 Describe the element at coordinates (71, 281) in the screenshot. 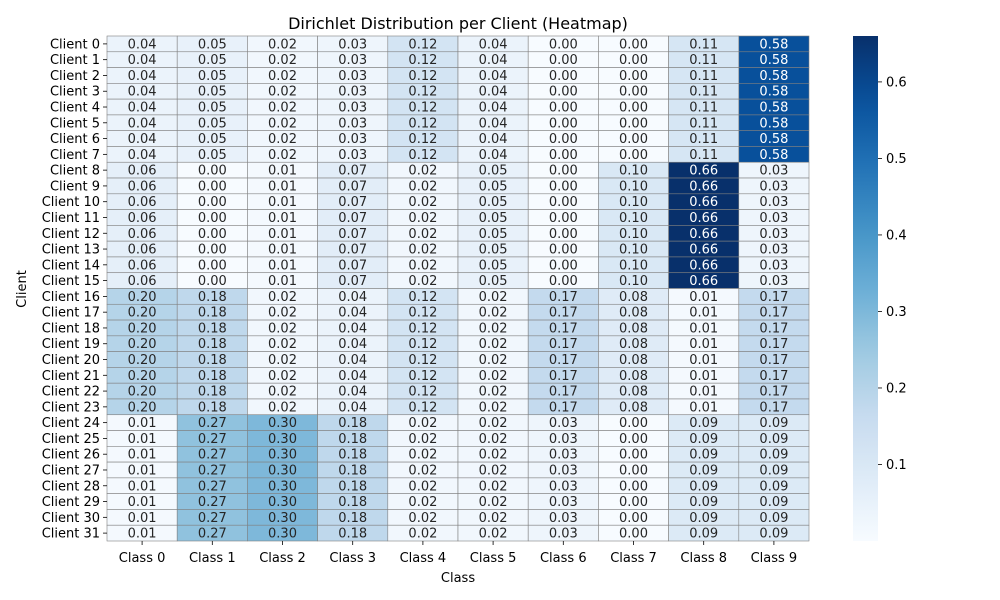

I see `y-tick-label: Client 15` at that location.